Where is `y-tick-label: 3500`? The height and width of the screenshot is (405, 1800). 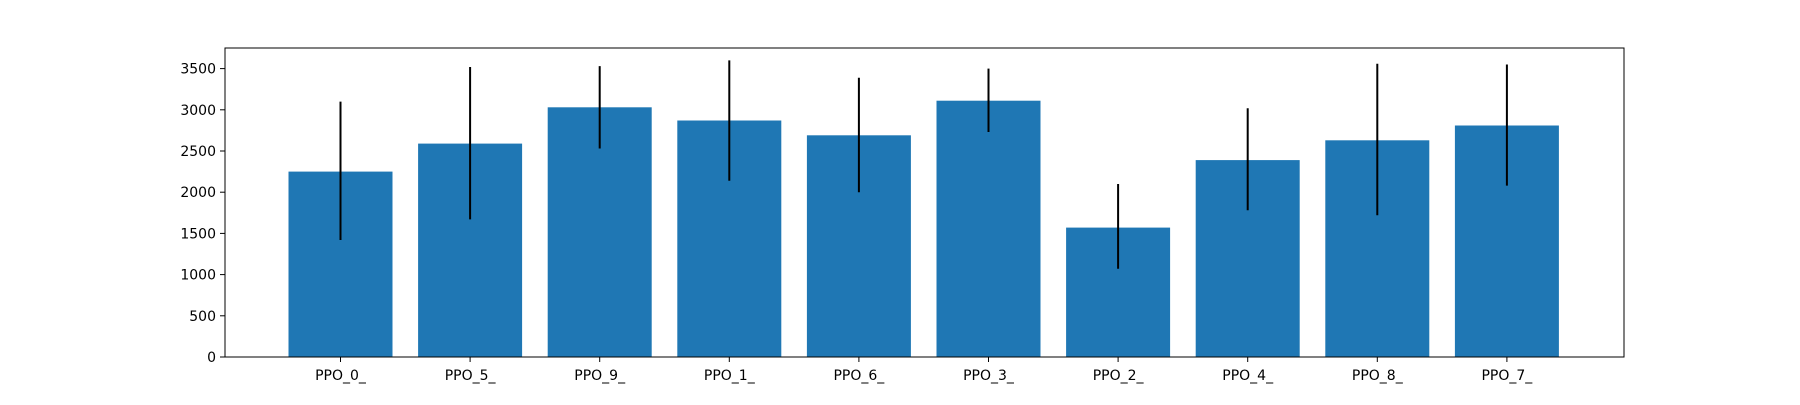 y-tick-label: 3500 is located at coordinates (198, 70).